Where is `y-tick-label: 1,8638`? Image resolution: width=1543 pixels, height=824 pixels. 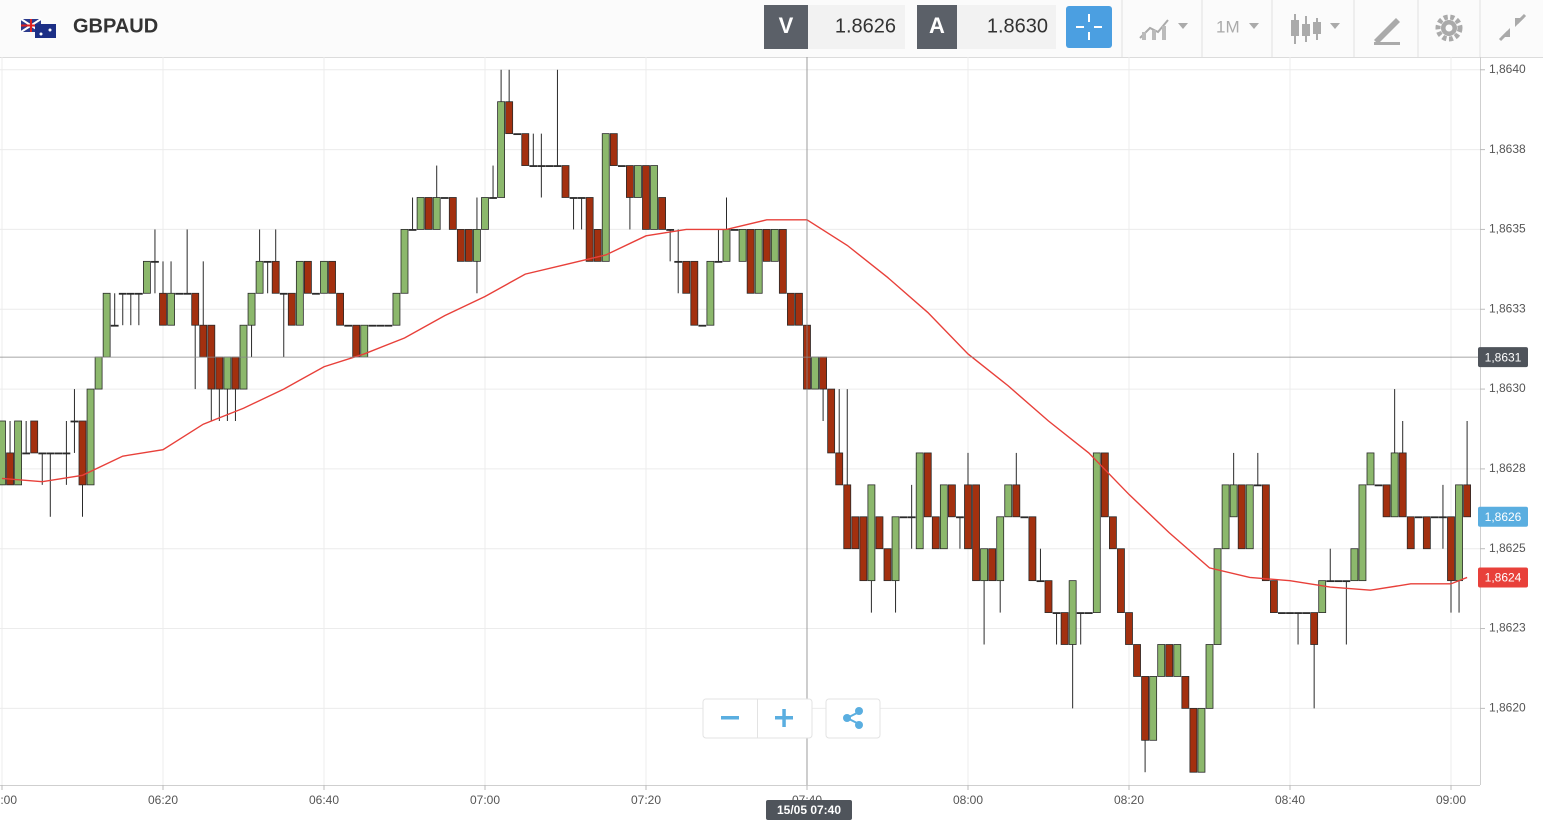 y-tick-label: 1,8638 is located at coordinates (1507, 149).